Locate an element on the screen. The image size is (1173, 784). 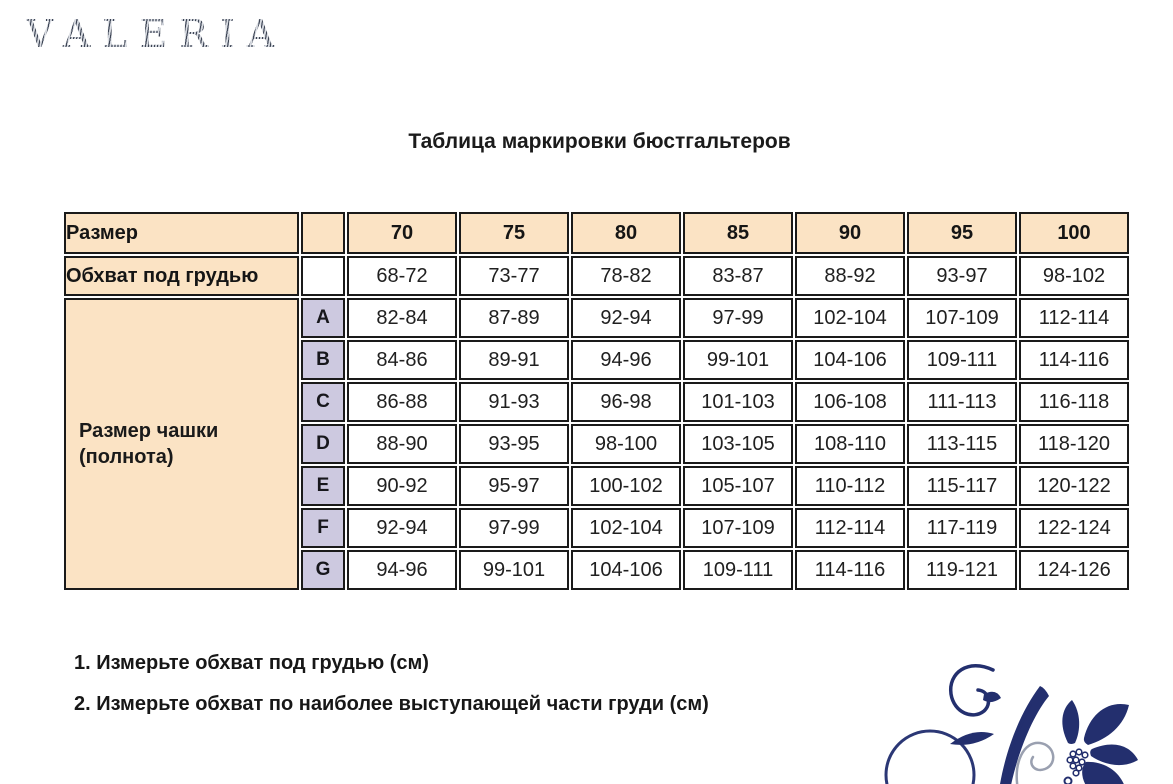
cup-value-cell: 110-112 is located at coordinates (850, 486).